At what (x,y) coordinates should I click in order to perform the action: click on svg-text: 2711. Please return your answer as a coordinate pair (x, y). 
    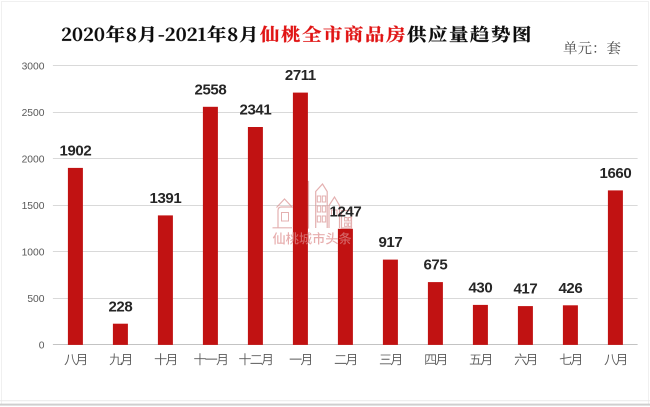
    Looking at the image, I should click on (300, 75).